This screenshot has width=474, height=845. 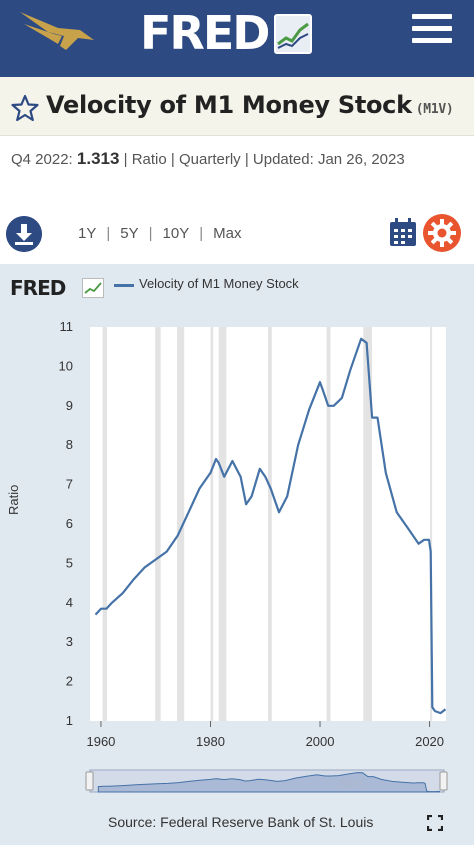 I want to click on units-label: Ratio, so click(x=149, y=159).